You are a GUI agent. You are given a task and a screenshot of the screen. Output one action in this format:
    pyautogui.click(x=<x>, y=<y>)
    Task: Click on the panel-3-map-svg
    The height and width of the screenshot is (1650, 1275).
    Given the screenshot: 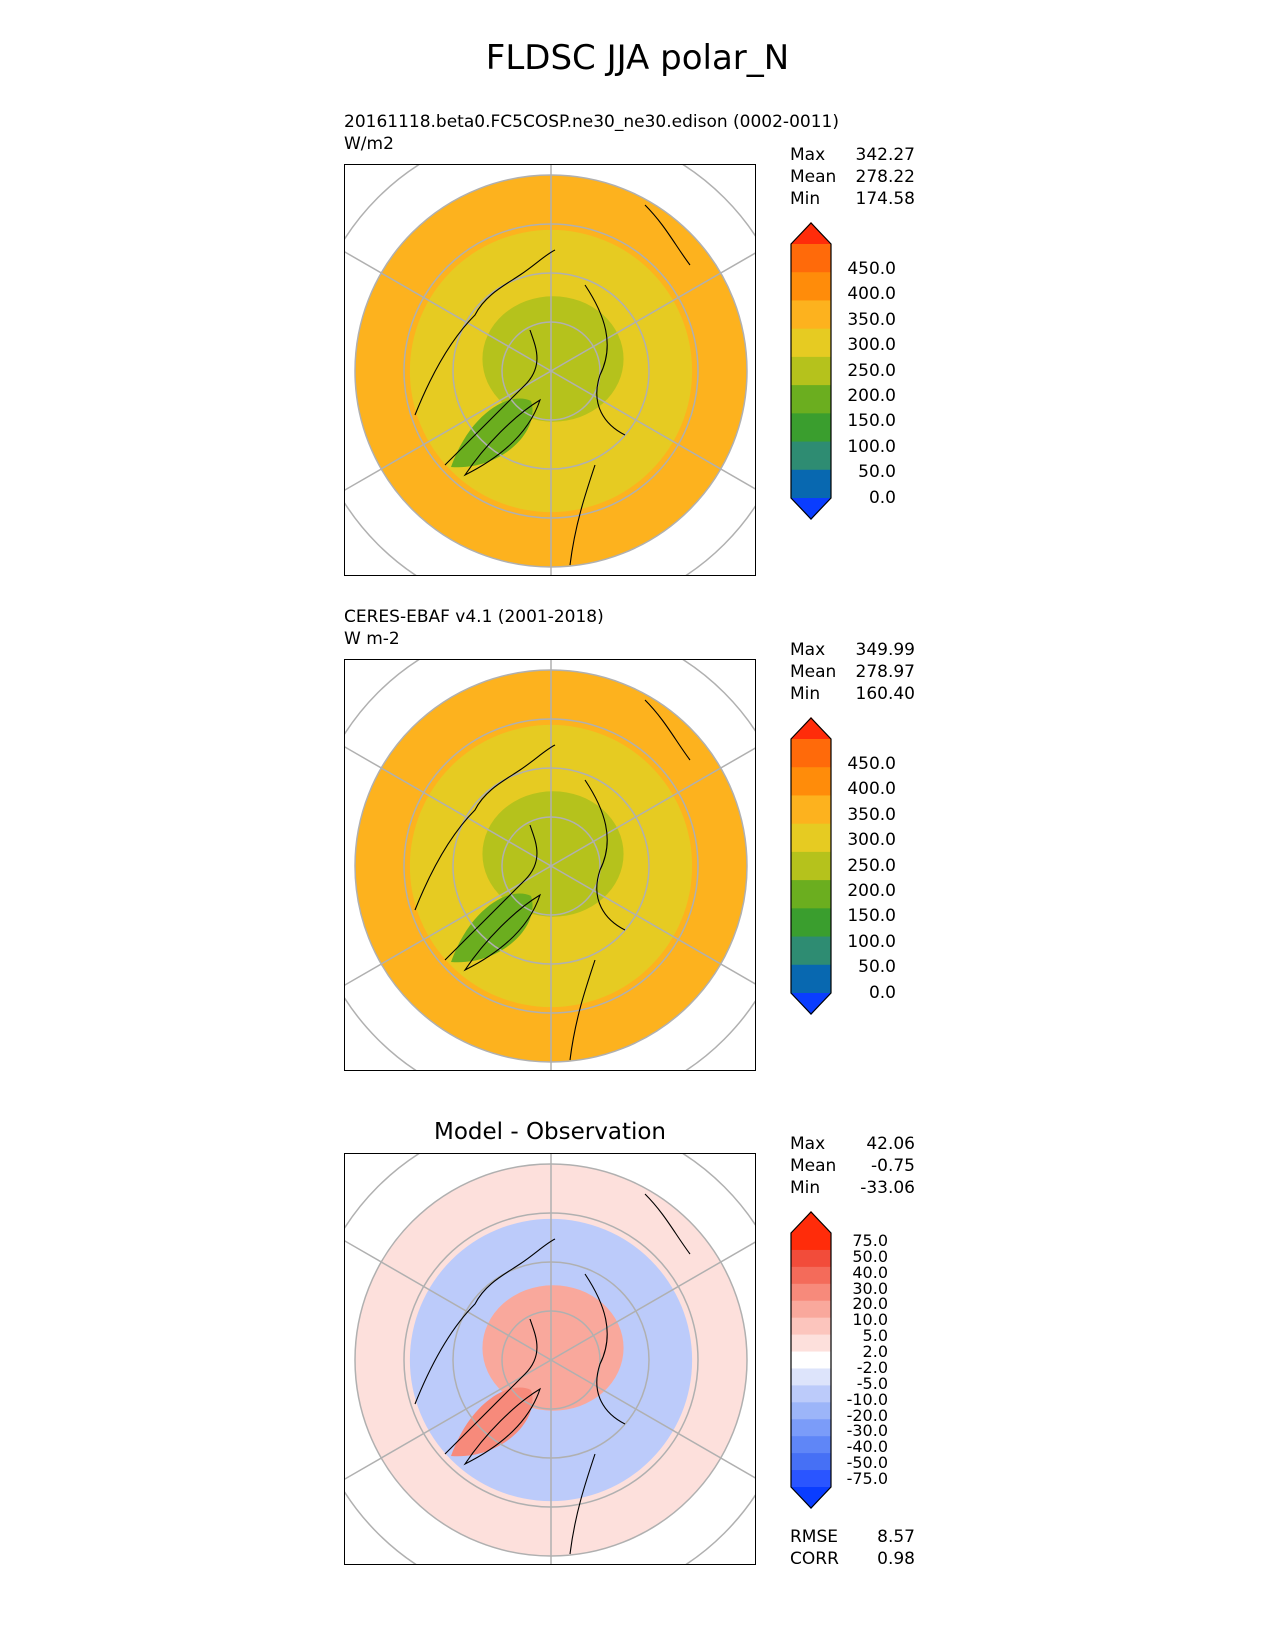 What is the action you would take?
    pyautogui.click(x=550, y=1359)
    